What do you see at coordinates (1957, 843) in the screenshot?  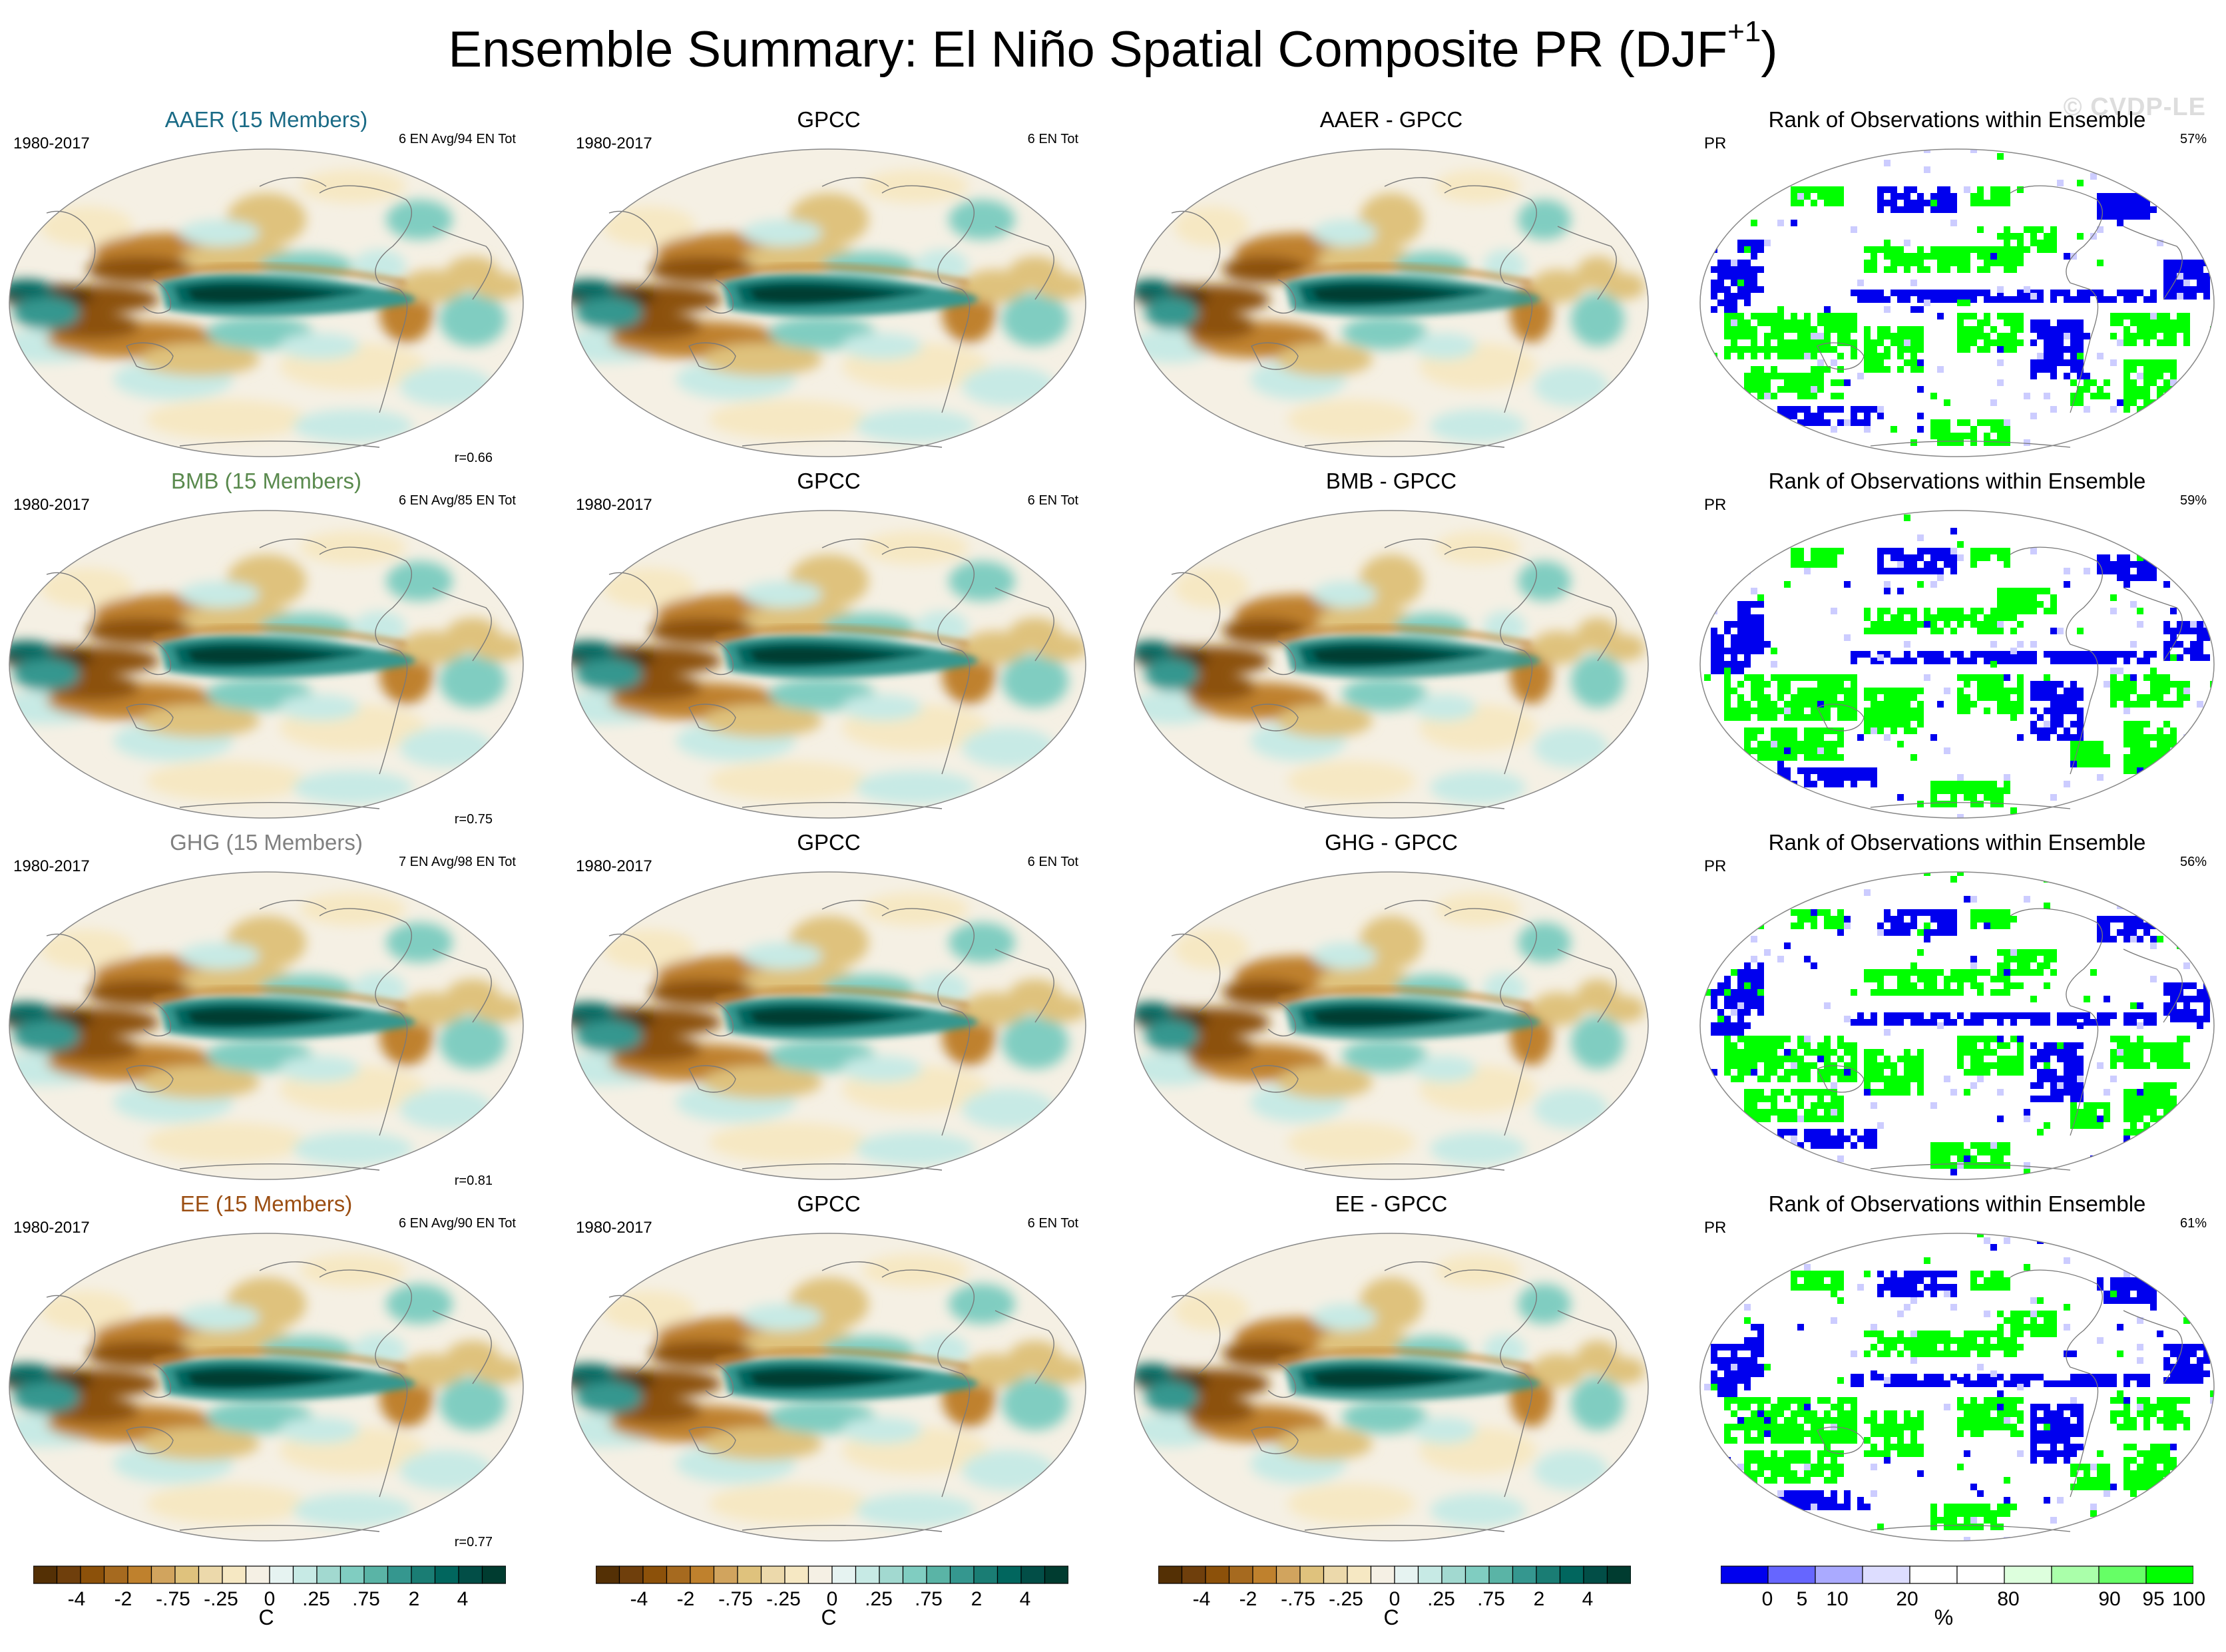 I see `panel-title: Rank of Observations within Ensemble` at bounding box center [1957, 843].